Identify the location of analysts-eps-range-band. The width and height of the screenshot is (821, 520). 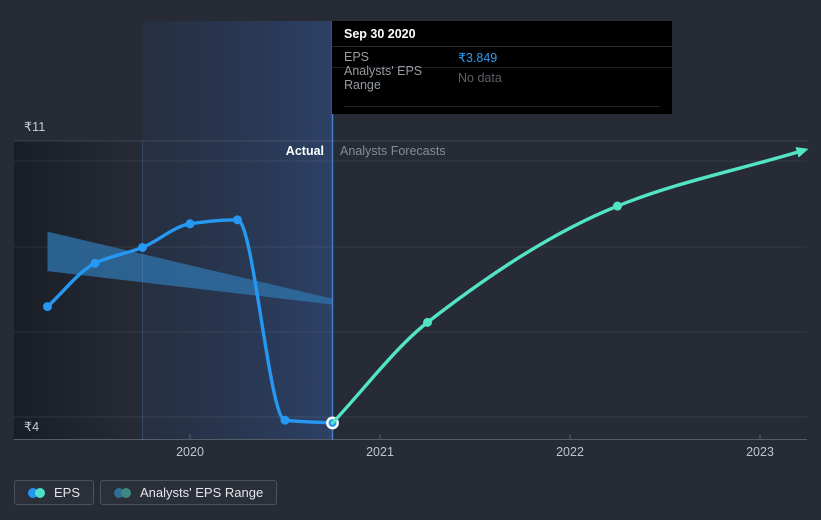
(190, 268).